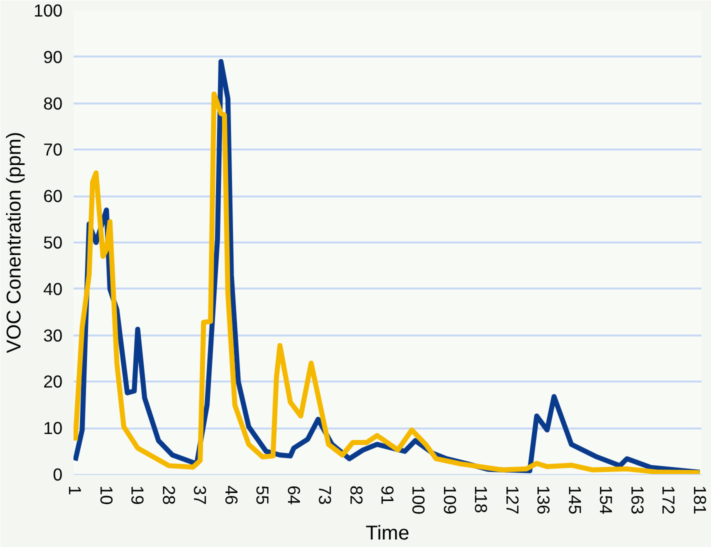  What do you see at coordinates (637, 500) in the screenshot?
I see `x-tick-label: 163` at bounding box center [637, 500].